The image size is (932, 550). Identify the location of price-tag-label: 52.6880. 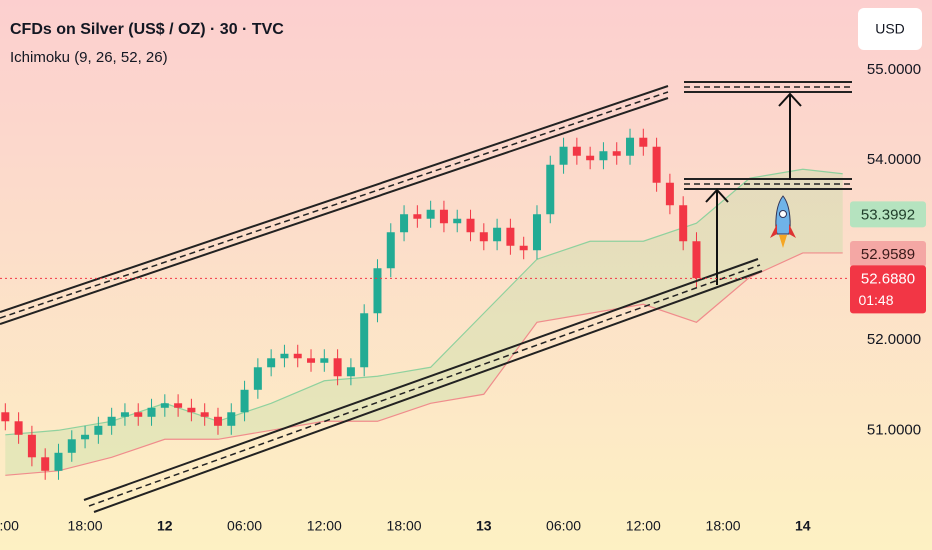
(888, 278).